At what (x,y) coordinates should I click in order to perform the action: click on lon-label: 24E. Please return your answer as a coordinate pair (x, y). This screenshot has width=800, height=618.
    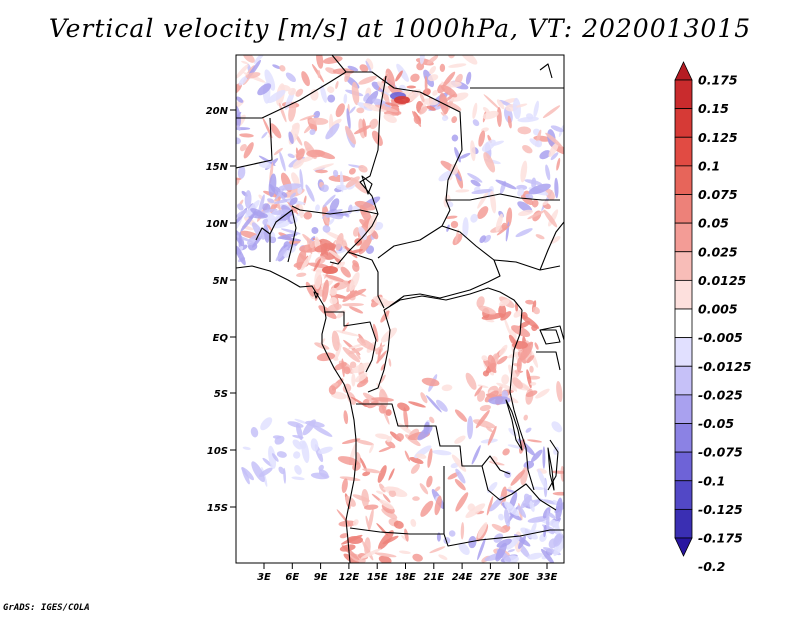
    Looking at the image, I should click on (462, 577).